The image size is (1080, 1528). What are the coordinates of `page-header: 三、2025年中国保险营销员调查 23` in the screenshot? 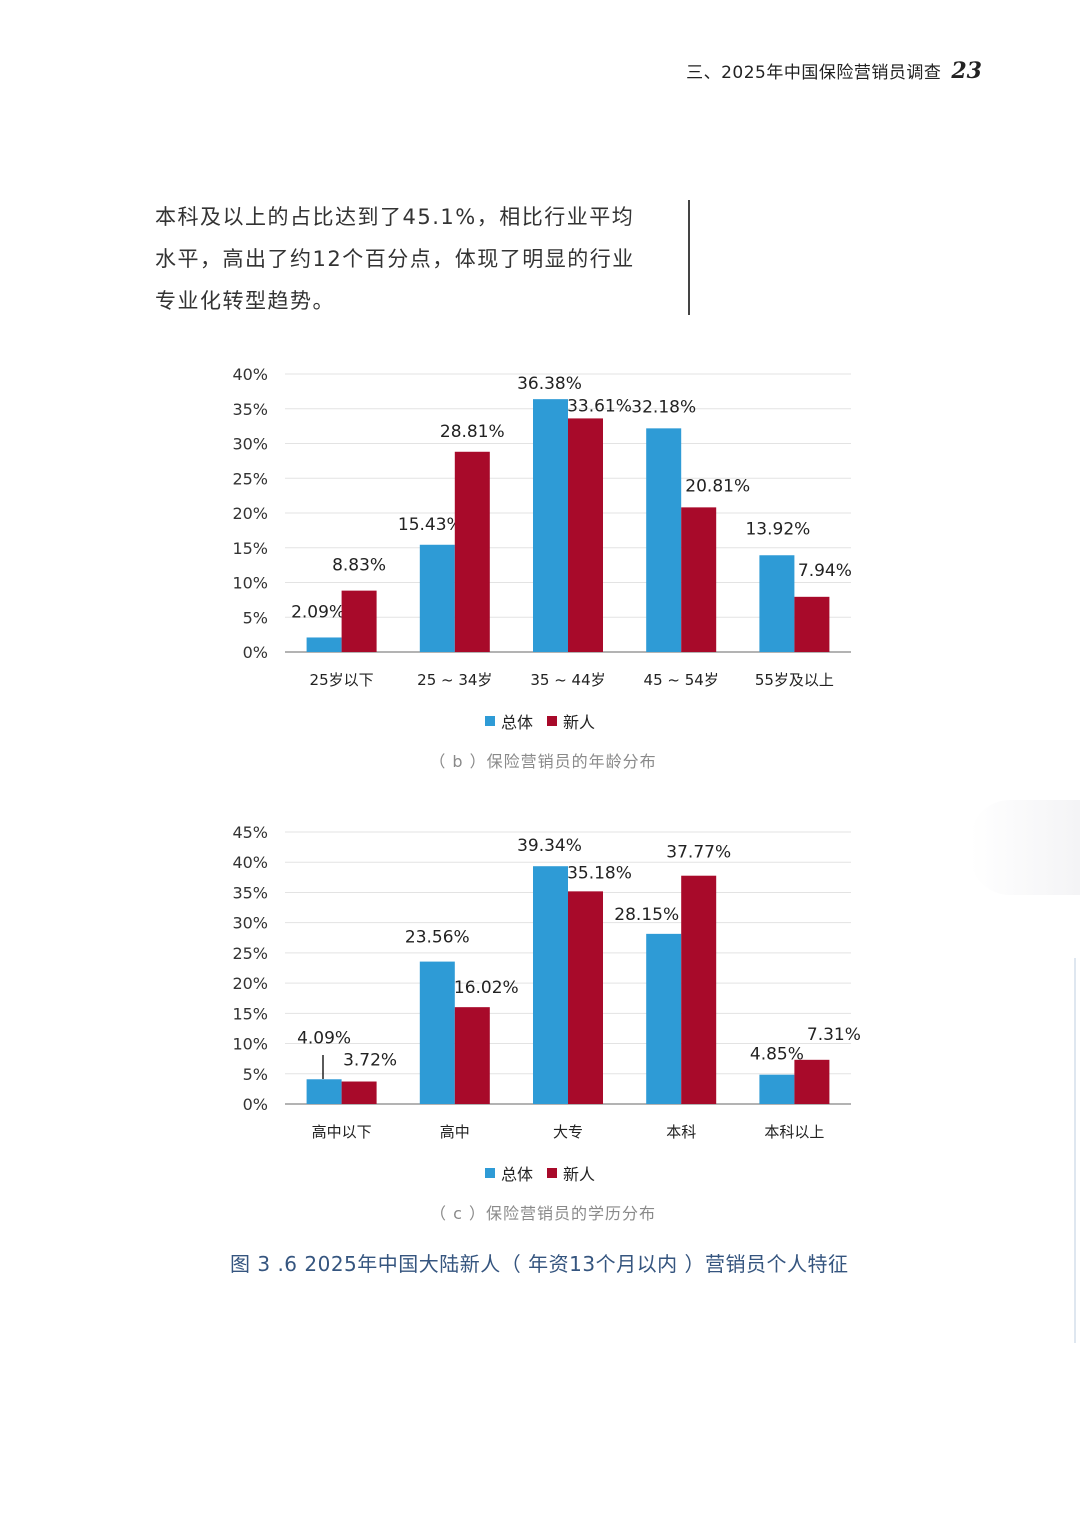 It's located at (834, 71).